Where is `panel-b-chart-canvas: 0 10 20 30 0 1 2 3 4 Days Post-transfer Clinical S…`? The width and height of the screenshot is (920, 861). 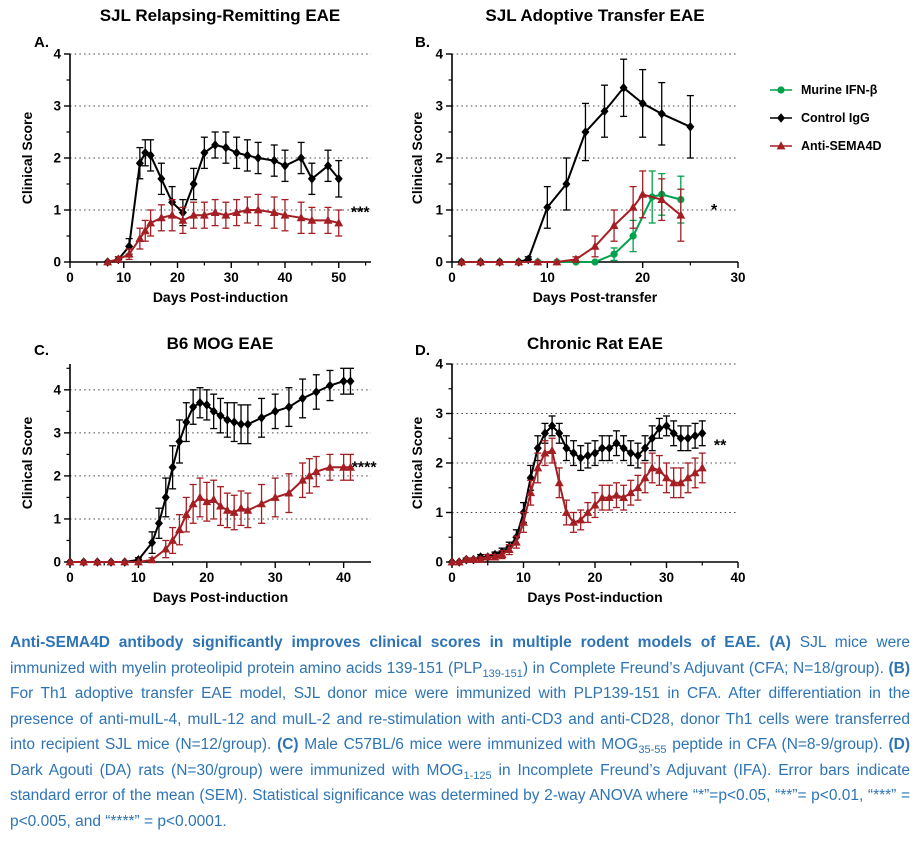 panel-b-chart-canvas: 0 10 20 30 0 1 2 3 4 Days Post-transfer Clinical S… is located at coordinates (577, 176).